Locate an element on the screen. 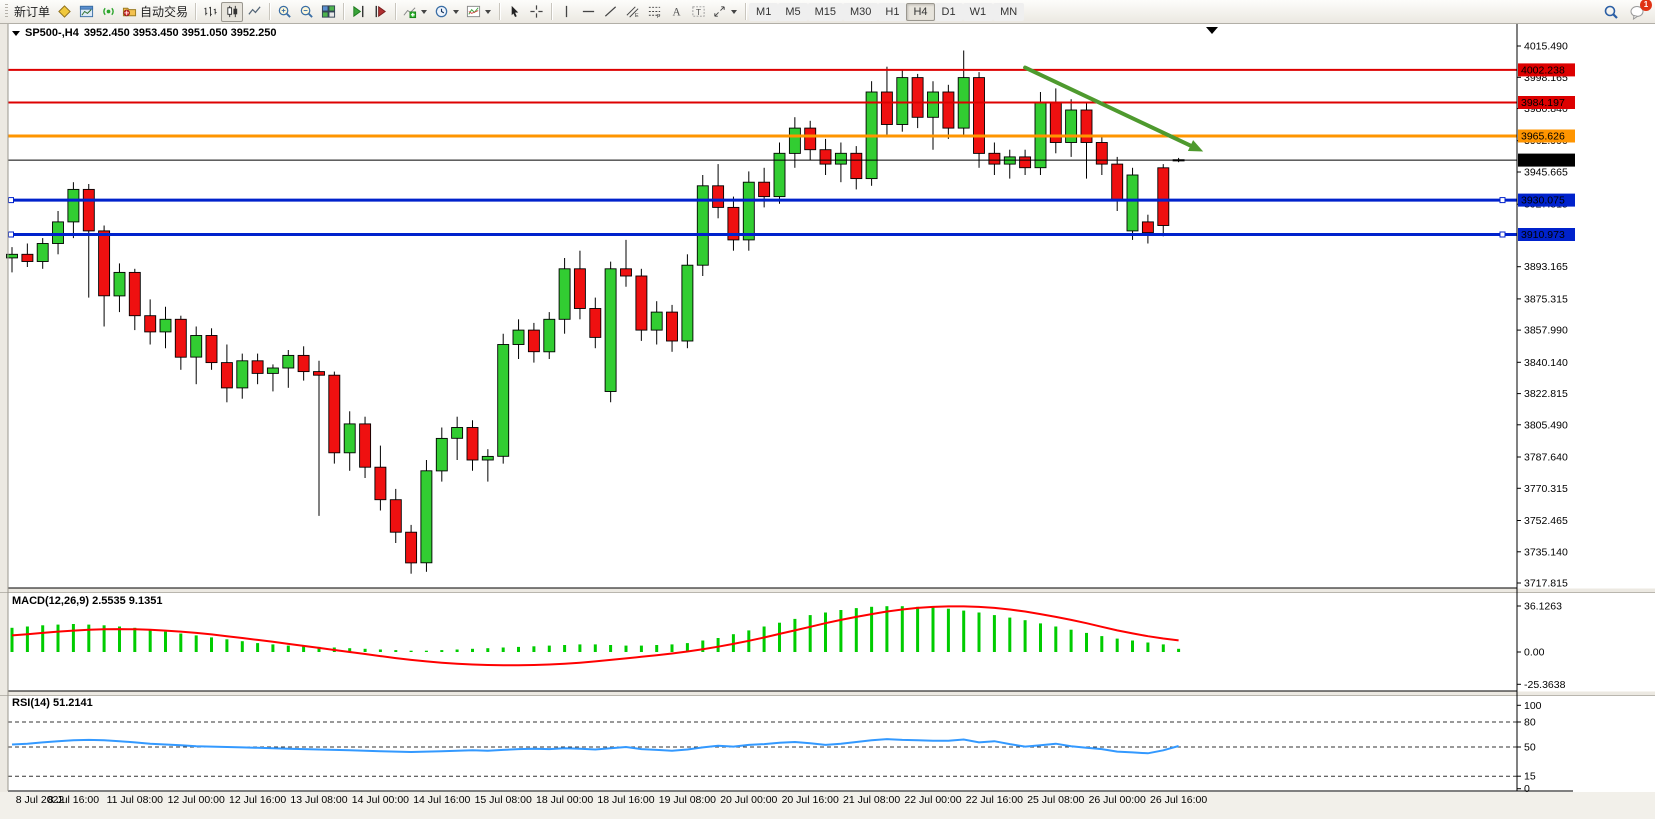  periods-button is located at coordinates (447, 12).